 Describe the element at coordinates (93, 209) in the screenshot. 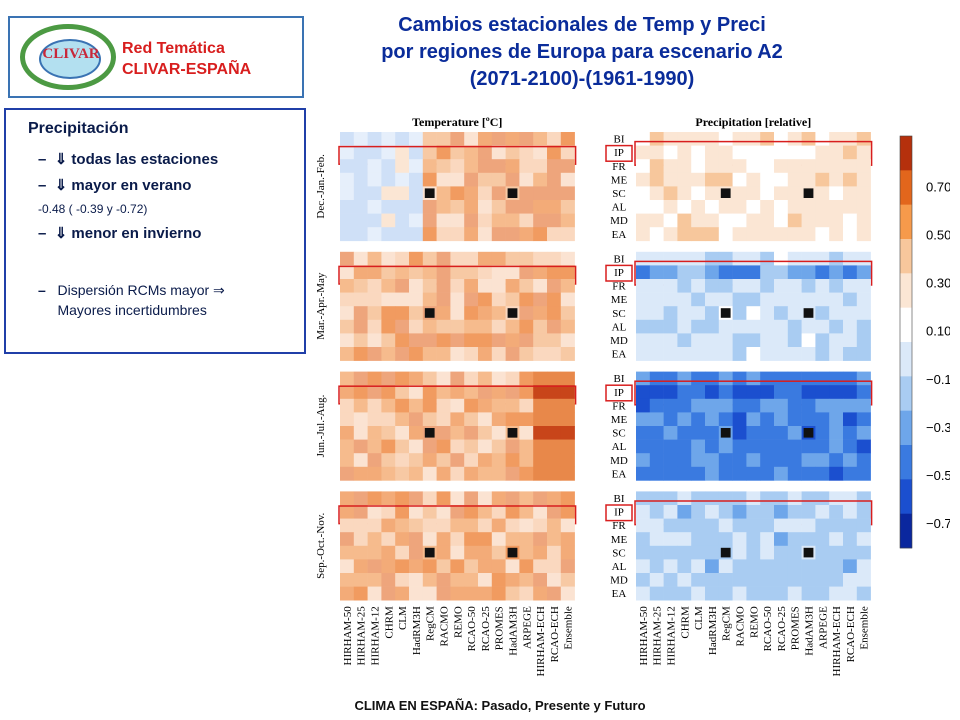

I see `summer-values: -0.48 ( -0.39 y -0.72)` at that location.